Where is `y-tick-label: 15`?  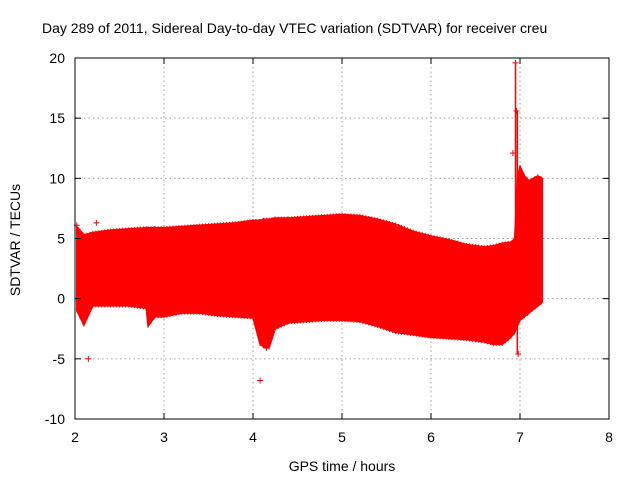 y-tick-label: 15 is located at coordinates (57, 118).